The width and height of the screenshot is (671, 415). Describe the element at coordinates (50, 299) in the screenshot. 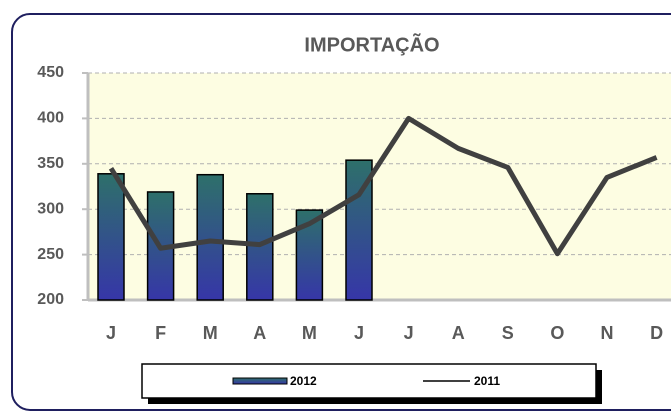

I see `y-tick-label: 200` at that location.